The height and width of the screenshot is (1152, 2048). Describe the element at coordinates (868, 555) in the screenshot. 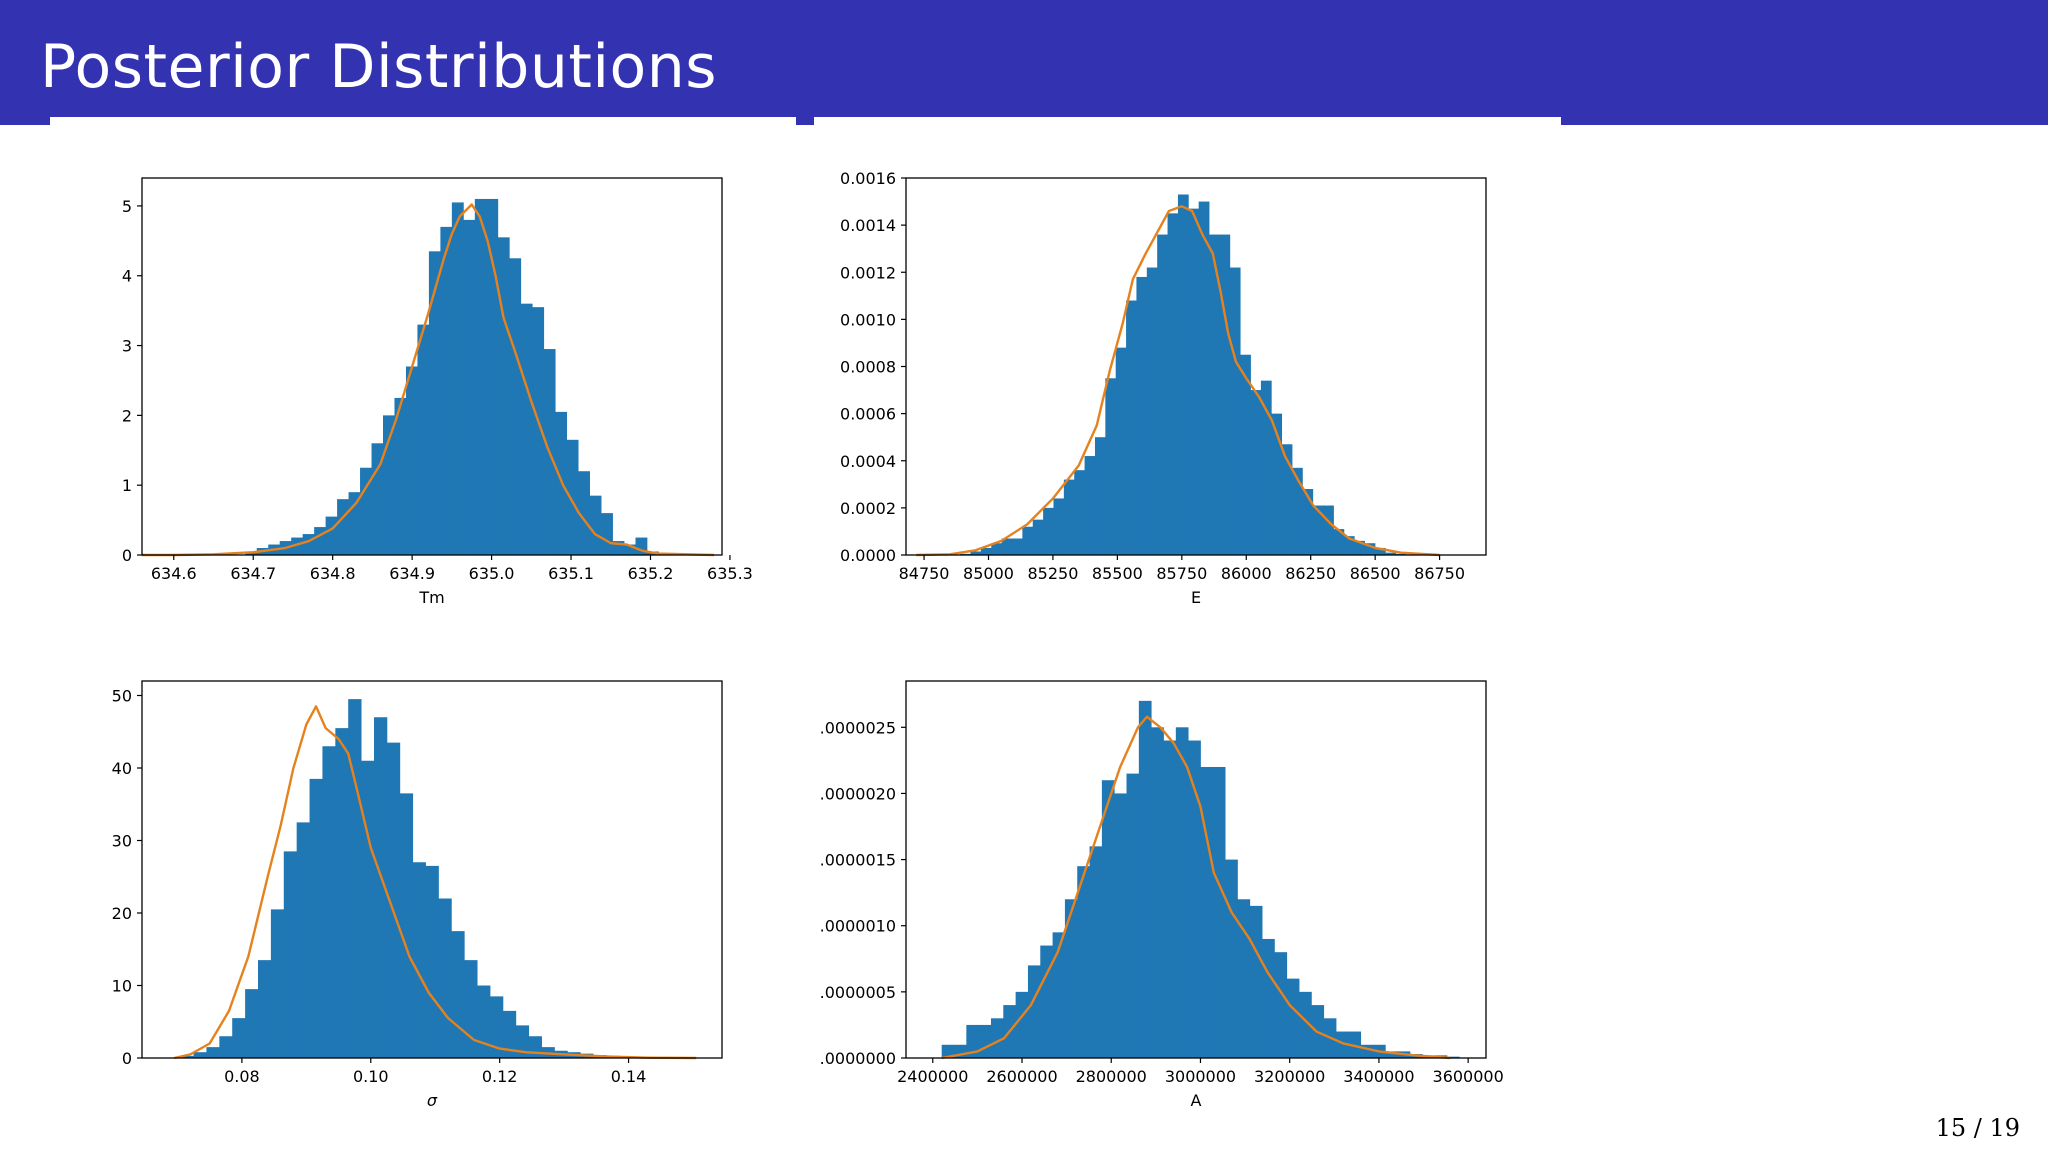

I see `y-tick-label: 0.0000` at that location.